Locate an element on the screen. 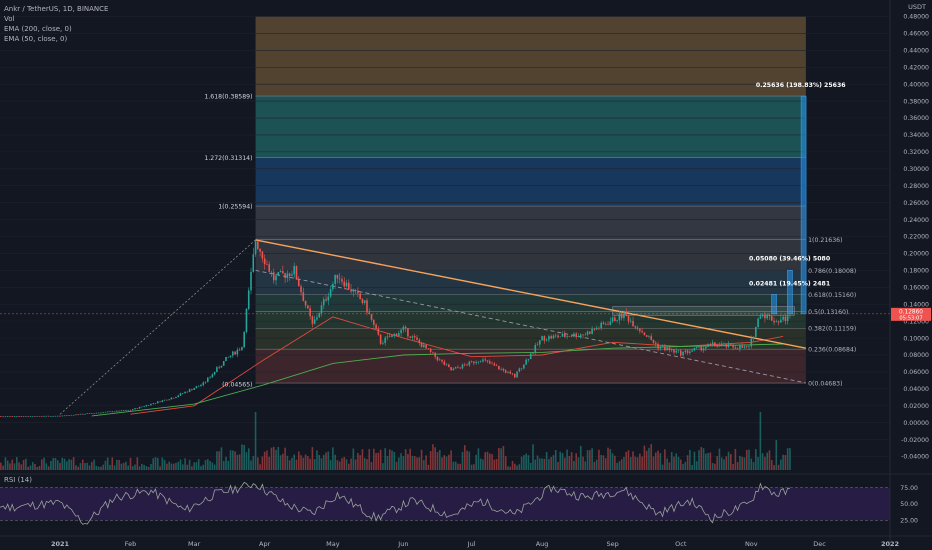 This screenshot has height=550, width=932. range-box is located at coordinates (703, 311).